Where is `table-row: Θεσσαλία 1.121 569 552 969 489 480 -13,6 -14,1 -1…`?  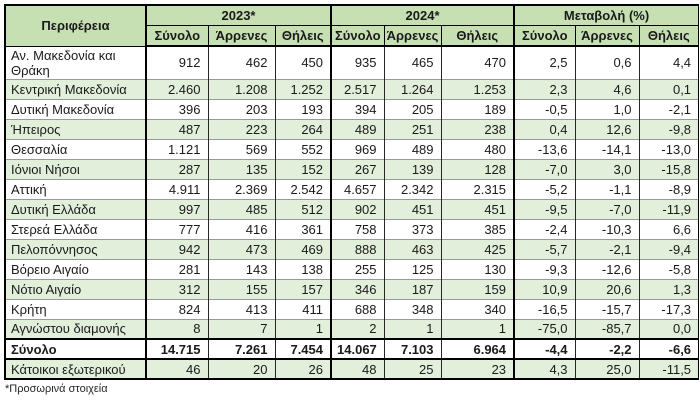
table-row: Θεσσαλία 1.121 569 552 969 489 480 -13,6 -14,1 -1… is located at coordinates (351, 148).